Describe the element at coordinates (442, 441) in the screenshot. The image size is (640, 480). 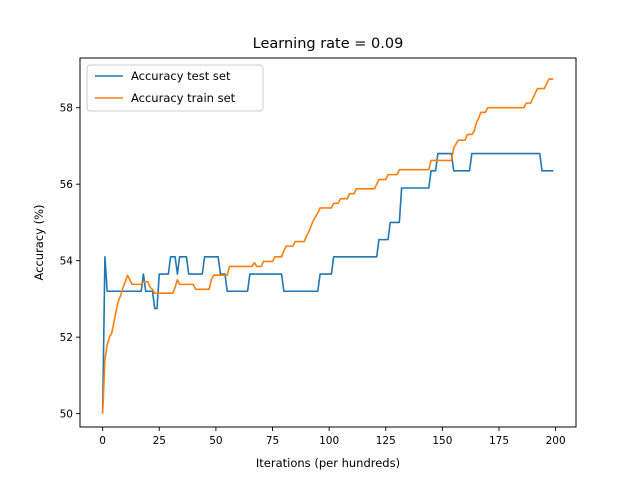
I see `x-tick-label: 150` at that location.